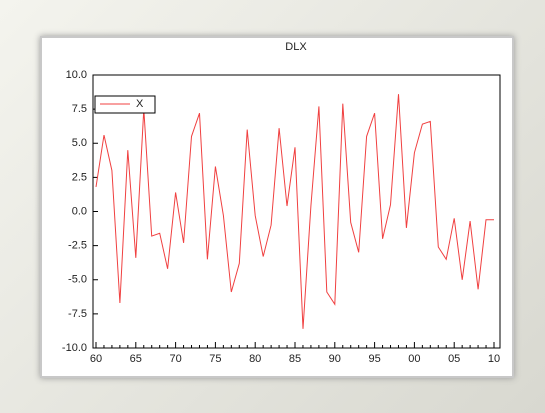 Image resolution: width=545 pixels, height=413 pixels. Describe the element at coordinates (77, 280) in the screenshot. I see `y-tick-label: -5.0` at that location.